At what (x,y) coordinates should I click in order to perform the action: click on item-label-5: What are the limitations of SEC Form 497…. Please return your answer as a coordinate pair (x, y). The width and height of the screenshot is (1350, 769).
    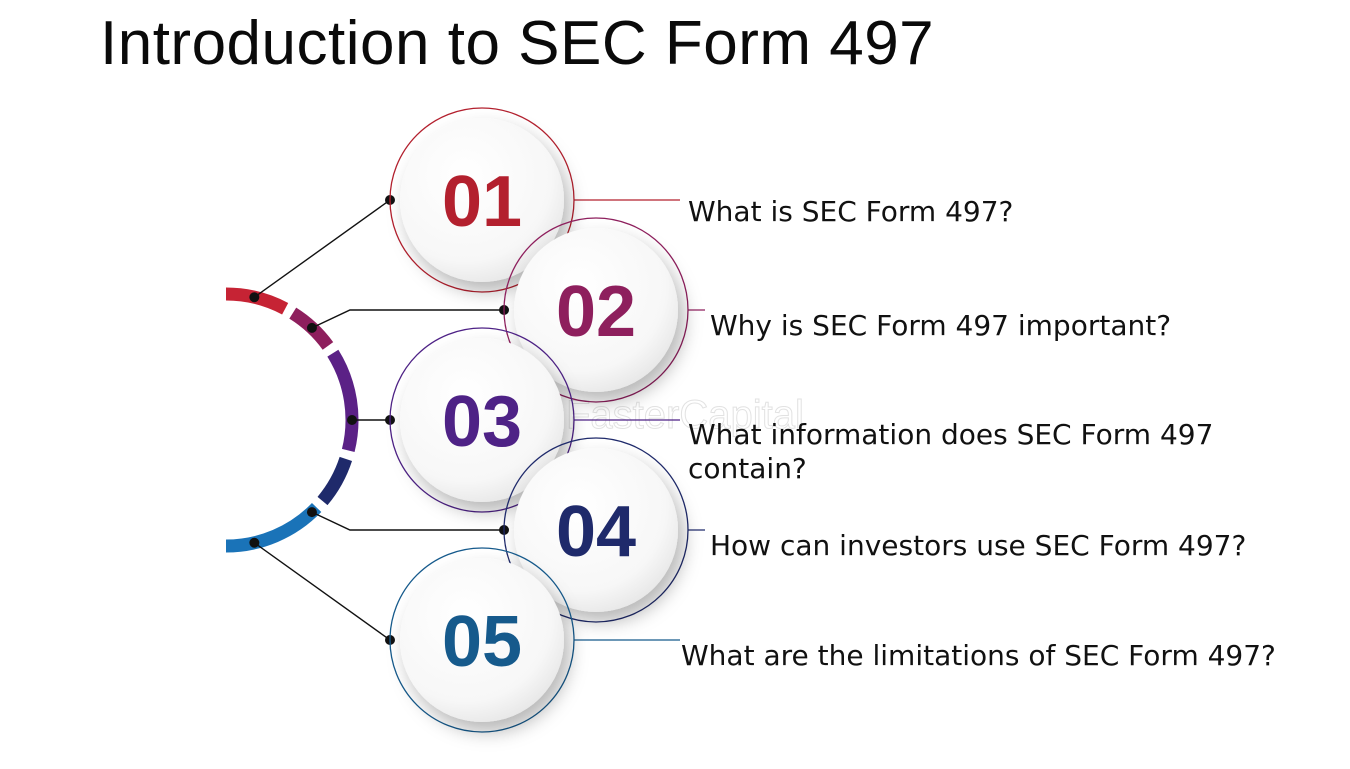
    Looking at the image, I should click on (978, 655).